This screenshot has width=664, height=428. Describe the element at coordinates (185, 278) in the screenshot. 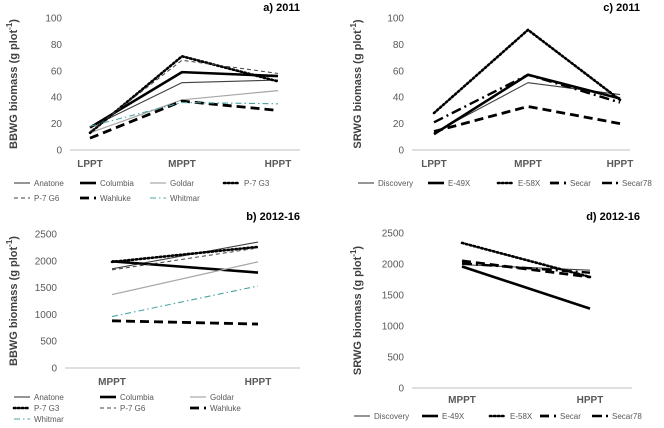

I see `series-line-goldar` at that location.